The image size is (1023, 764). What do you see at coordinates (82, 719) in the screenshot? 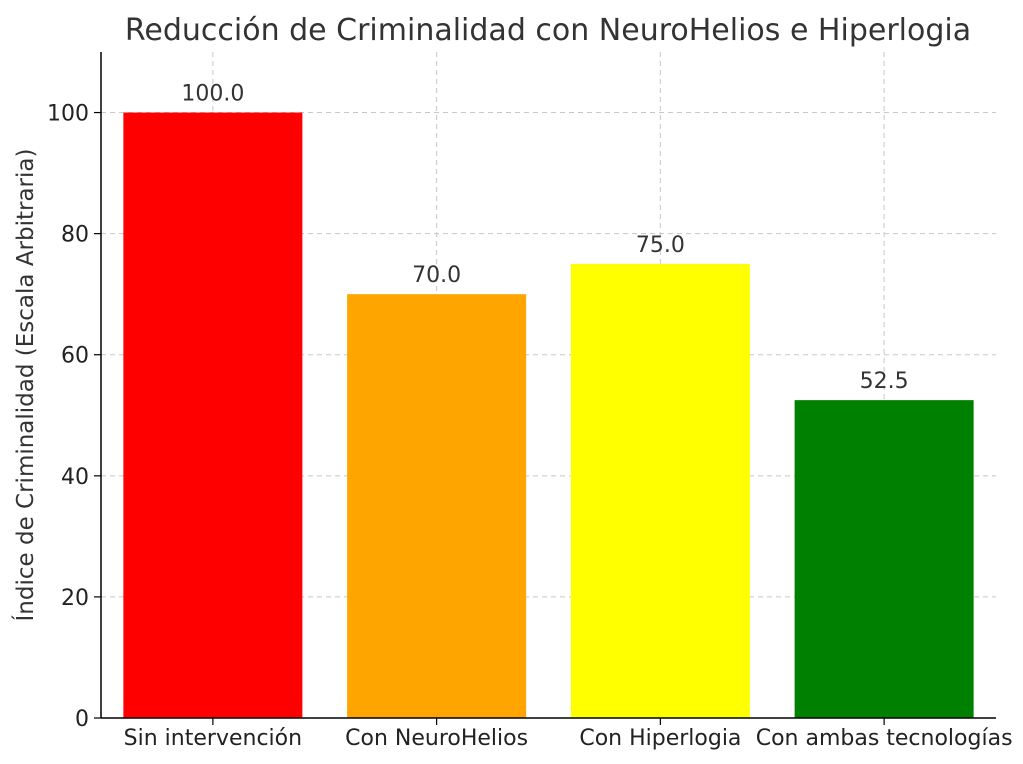
I see `y-tick-label-0: 0` at bounding box center [82, 719].